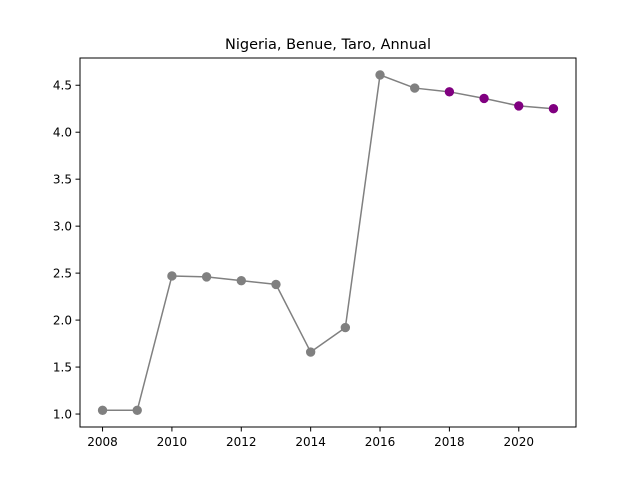 This screenshot has height=480, width=640. I want to click on y-tick-label-1.5: 1.5, so click(62, 367).